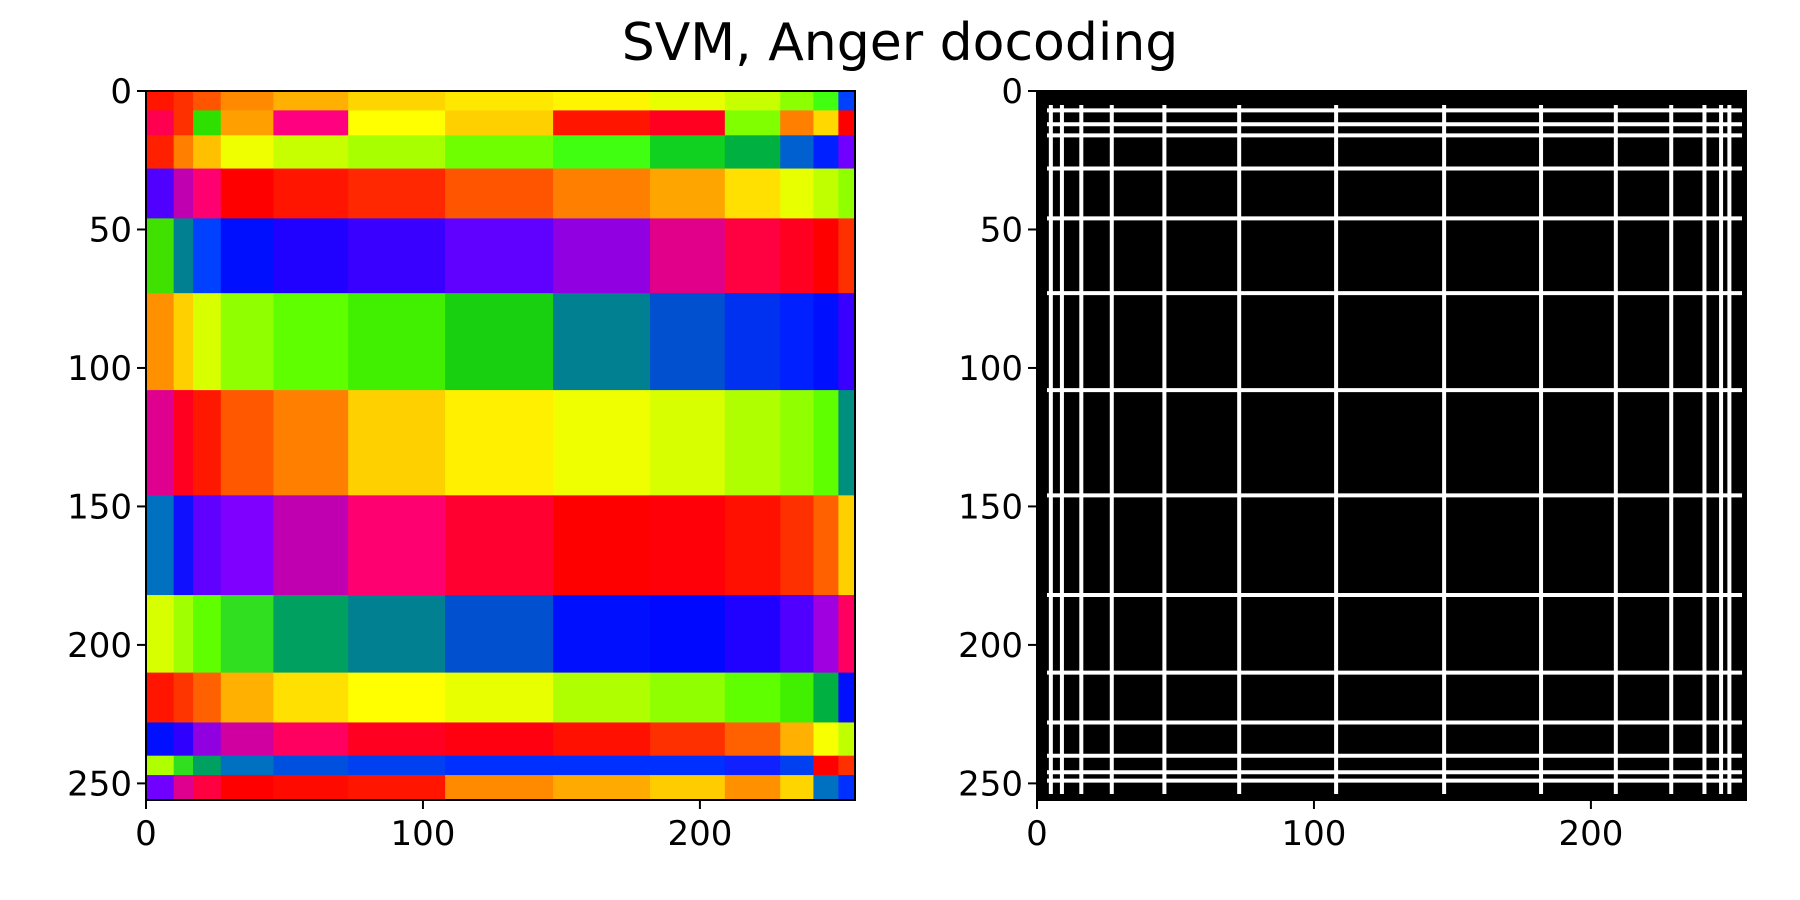 The width and height of the screenshot is (1800, 900). I want to click on heatmap-cell-r1-c4, so click(311, 123).